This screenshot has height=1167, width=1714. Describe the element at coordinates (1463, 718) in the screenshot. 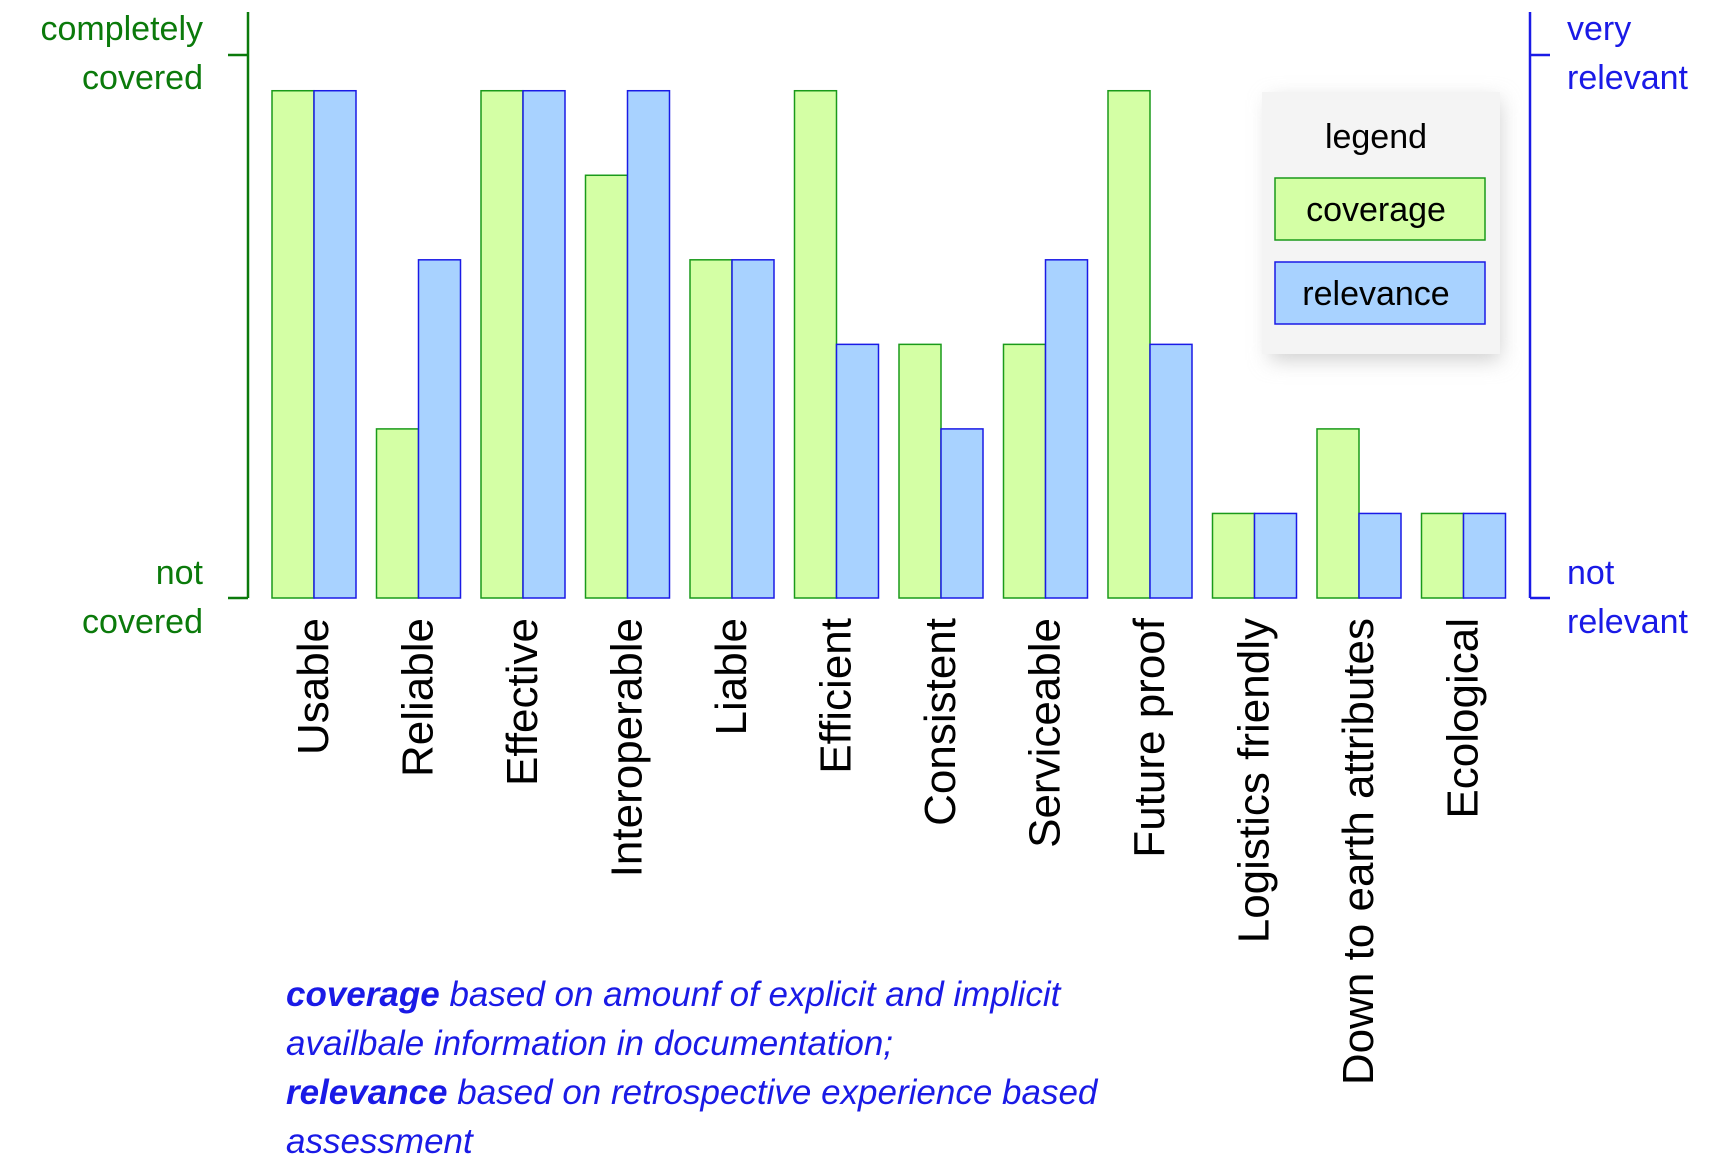

I see `category-label-12: Ecological` at that location.